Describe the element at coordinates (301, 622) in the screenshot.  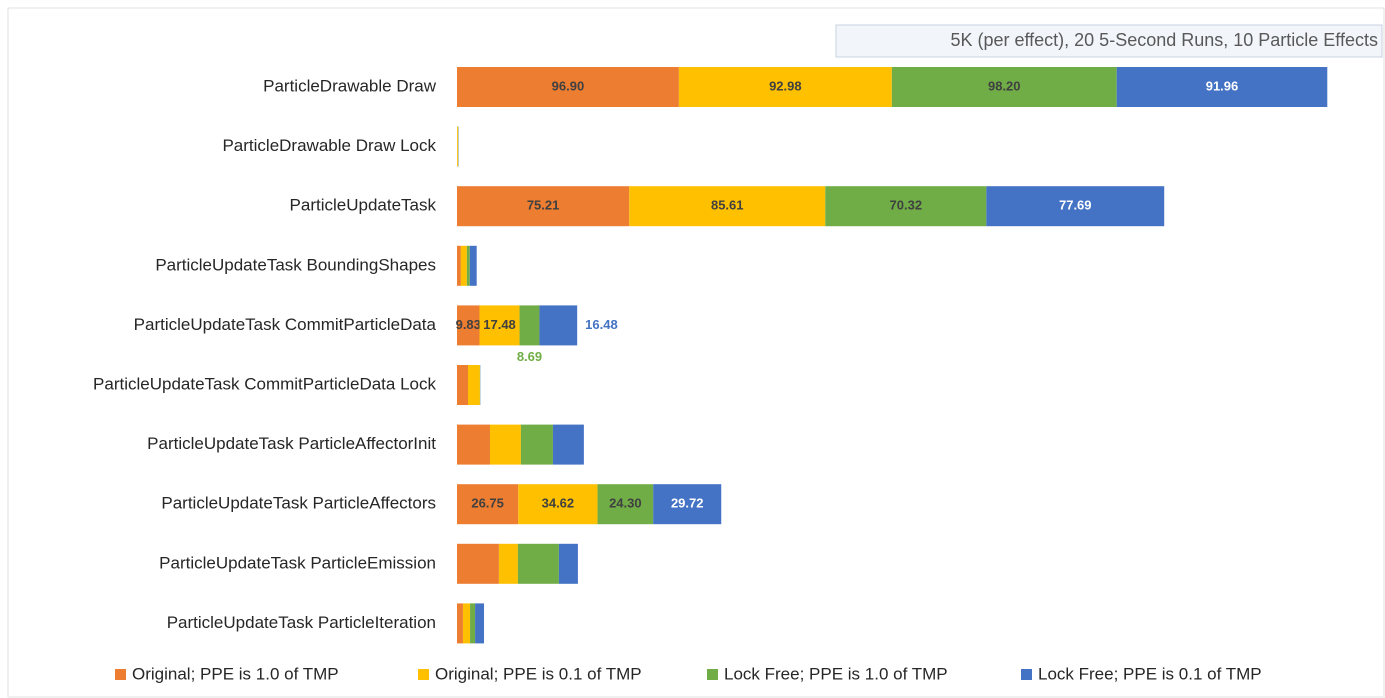
I see `y-tick-label: ParticleUpdateTask ParticleIteration` at that location.